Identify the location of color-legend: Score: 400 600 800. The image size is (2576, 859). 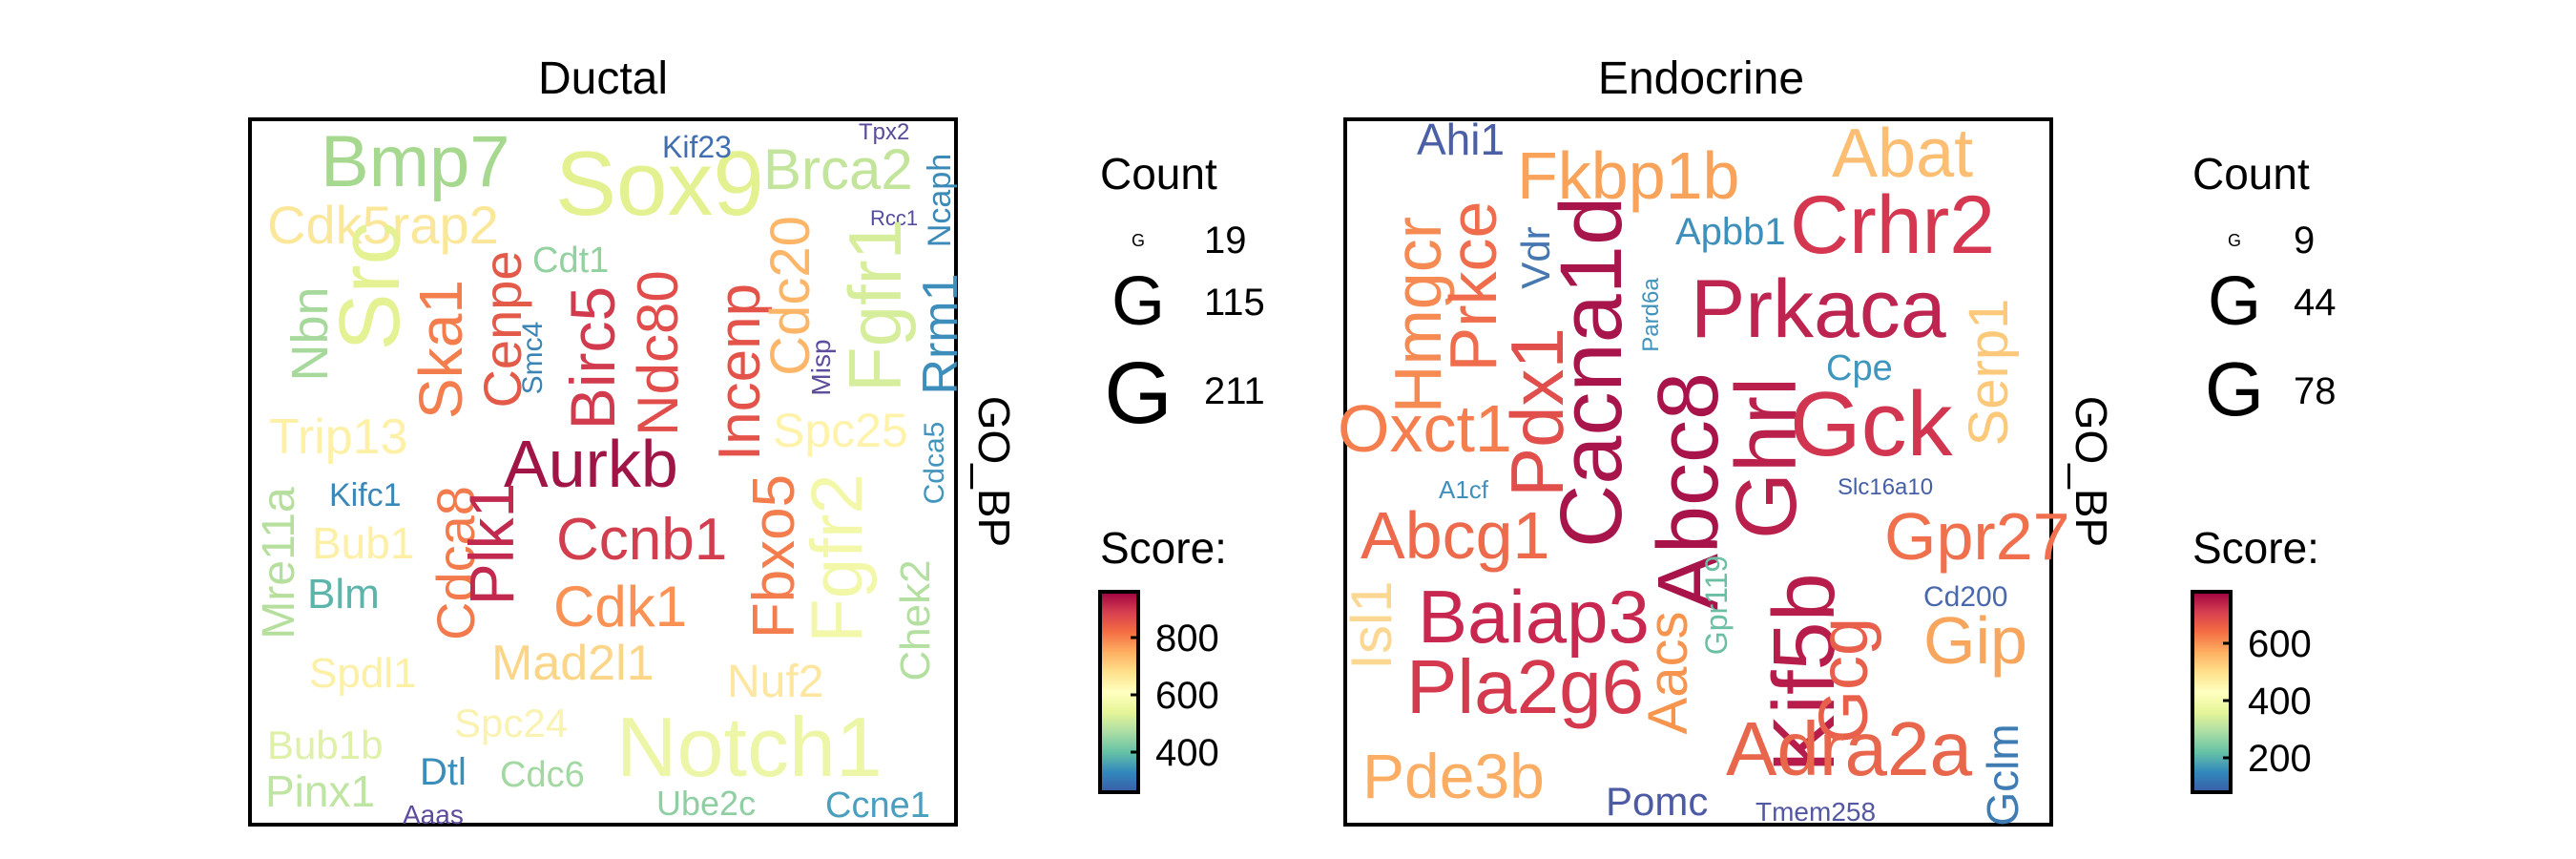
(1162, 658).